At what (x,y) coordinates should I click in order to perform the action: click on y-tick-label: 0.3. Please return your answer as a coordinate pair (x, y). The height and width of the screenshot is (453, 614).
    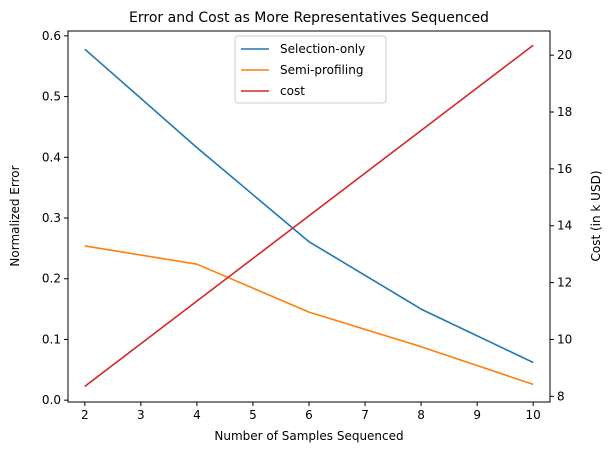
    Looking at the image, I should click on (51, 218).